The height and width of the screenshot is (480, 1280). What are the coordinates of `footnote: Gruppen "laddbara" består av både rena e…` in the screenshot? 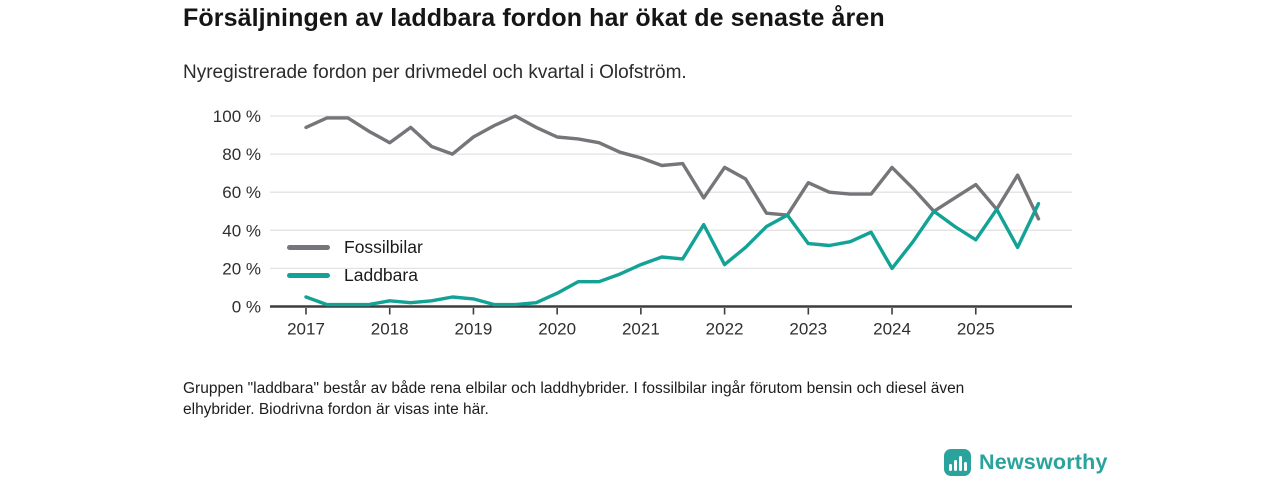 It's located at (633, 399).